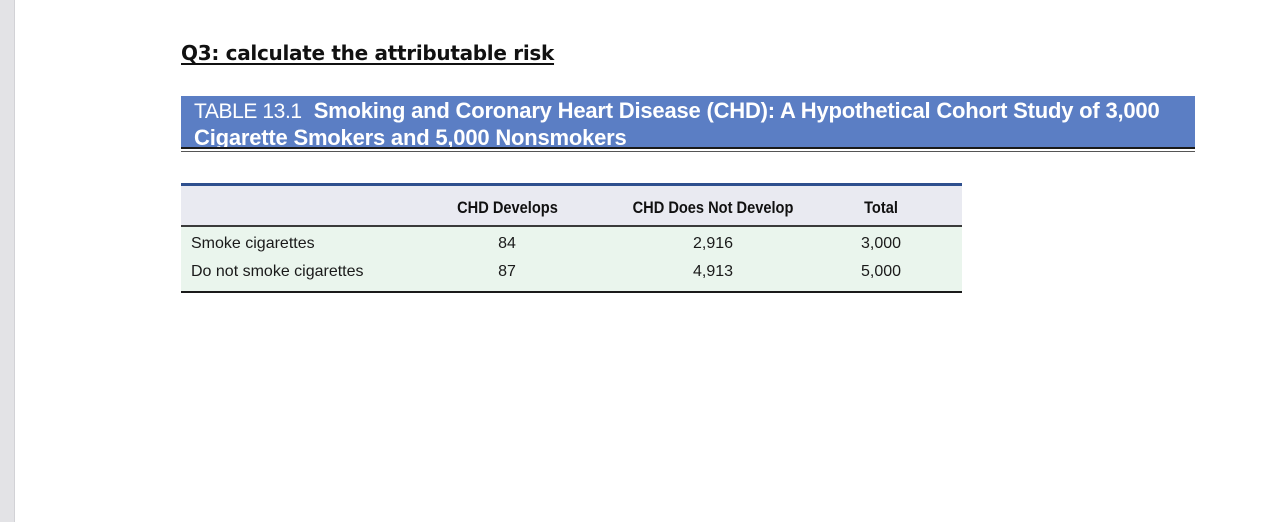 Image resolution: width=1284 pixels, height=522 pixels. I want to click on table-row: Smoke cigarettes 84 2,916 3,000, so click(571, 247).